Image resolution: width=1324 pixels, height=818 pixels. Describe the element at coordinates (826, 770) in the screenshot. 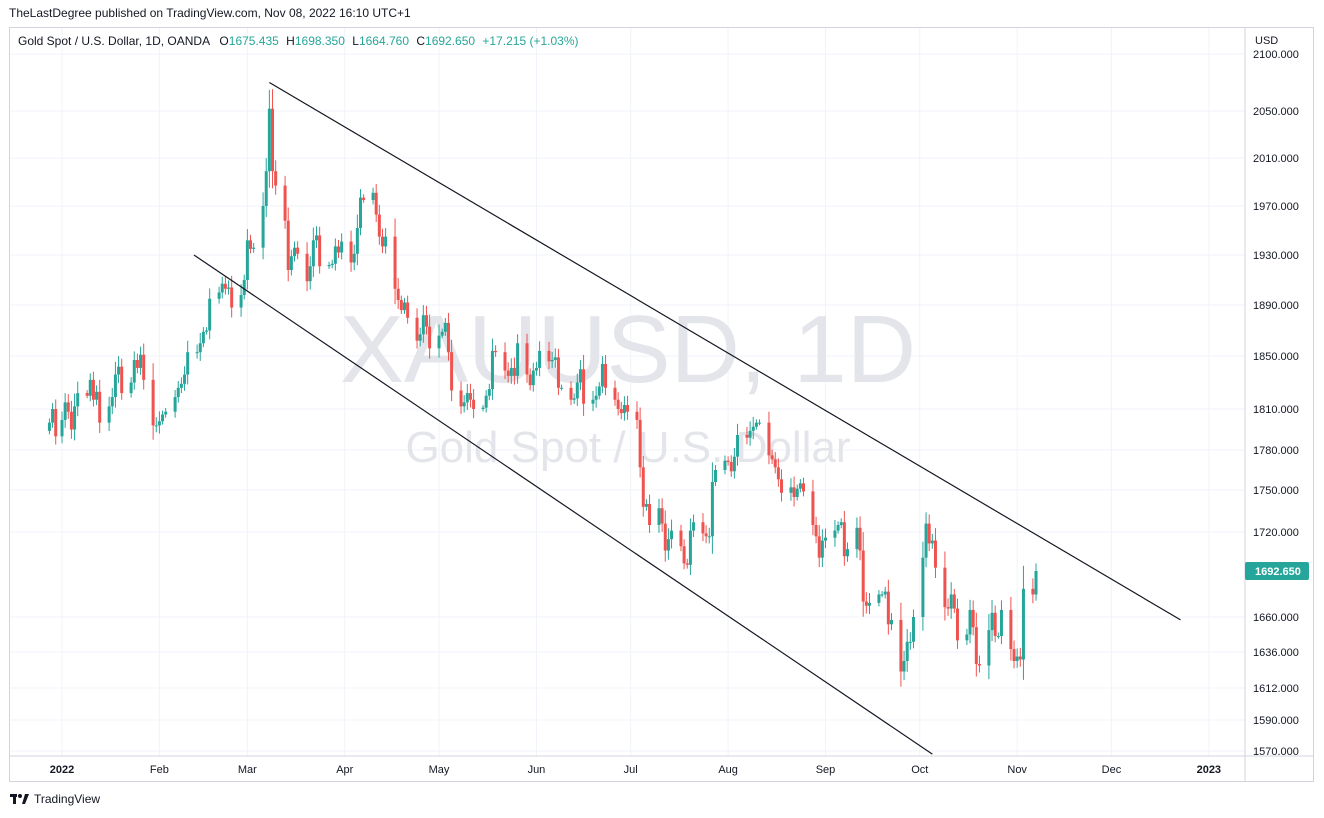

I see `time-tick-label: Sep` at that location.